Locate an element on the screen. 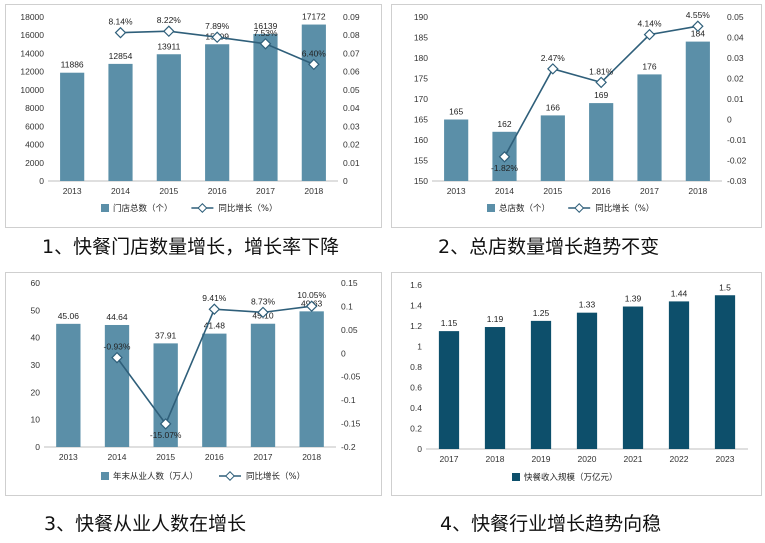  y2-tick-label: 0.15 is located at coordinates (349, 283).